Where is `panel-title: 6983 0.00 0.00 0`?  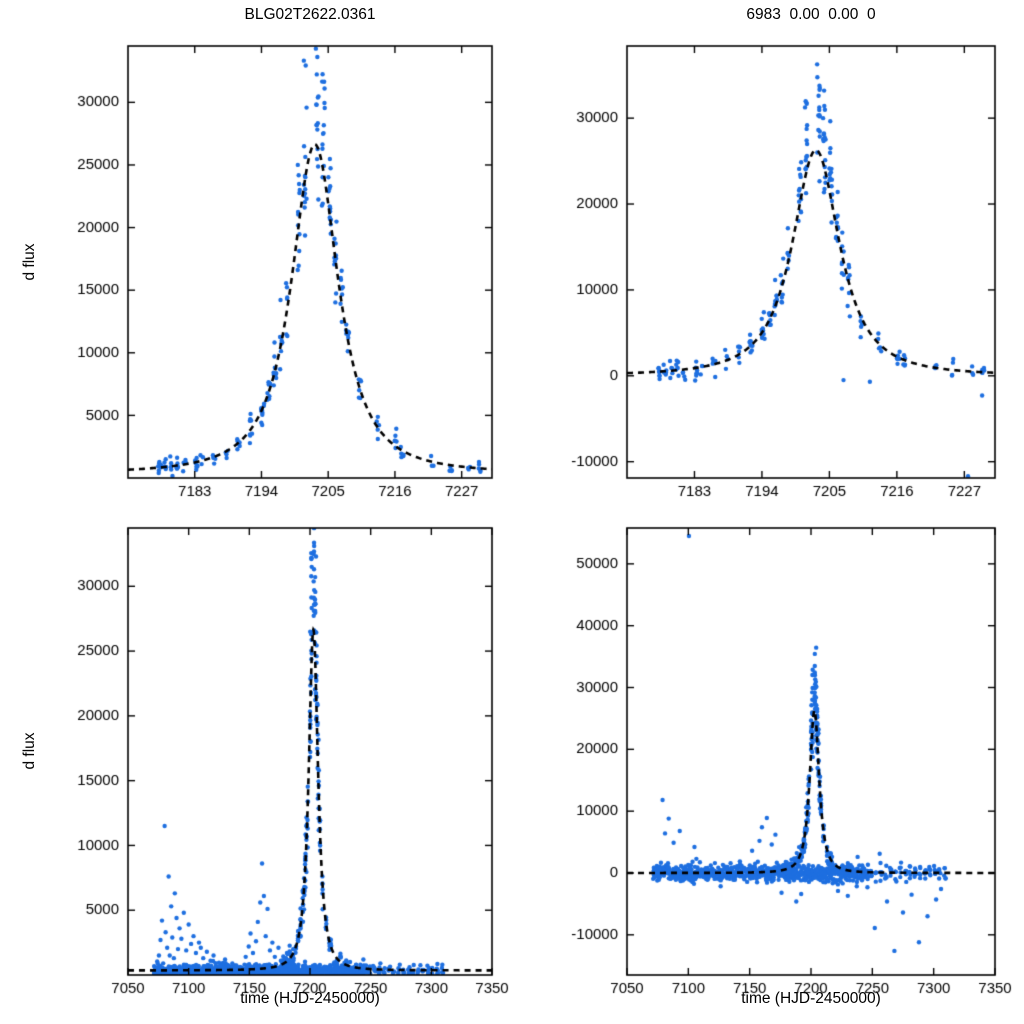 panel-title: 6983 0.00 0.00 0 is located at coordinates (811, 14).